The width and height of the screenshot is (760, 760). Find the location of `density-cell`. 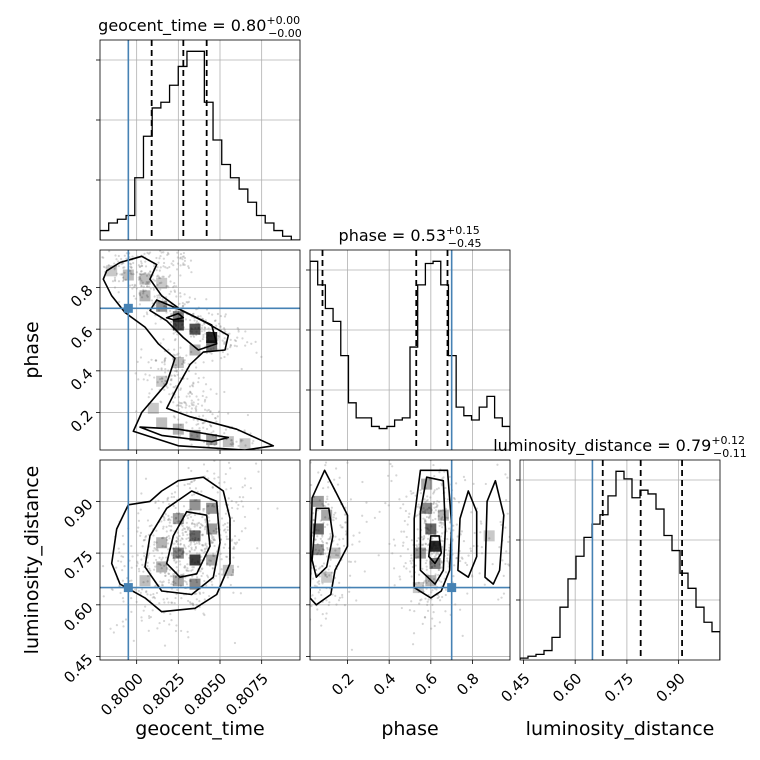

density-cell is located at coordinates (195, 505).